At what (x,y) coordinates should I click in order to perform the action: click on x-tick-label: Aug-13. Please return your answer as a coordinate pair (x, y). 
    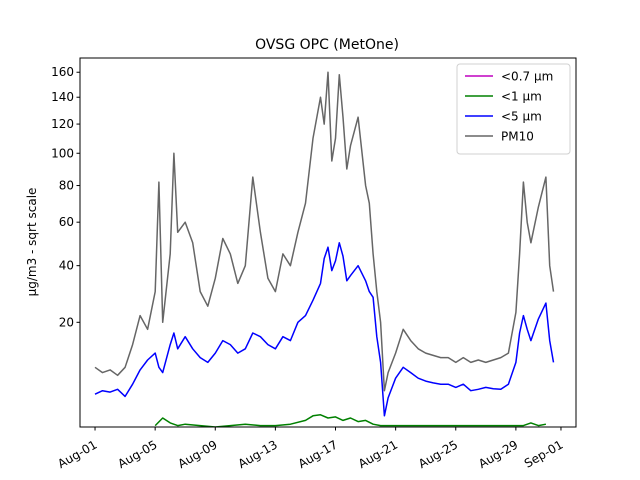
    Looking at the image, I should click on (258, 454).